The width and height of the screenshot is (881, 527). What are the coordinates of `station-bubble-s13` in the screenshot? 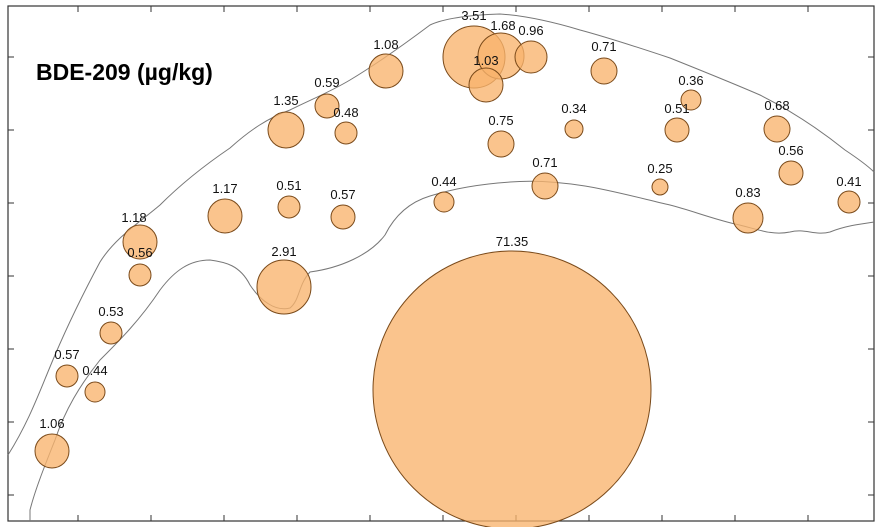 It's located at (677, 130).